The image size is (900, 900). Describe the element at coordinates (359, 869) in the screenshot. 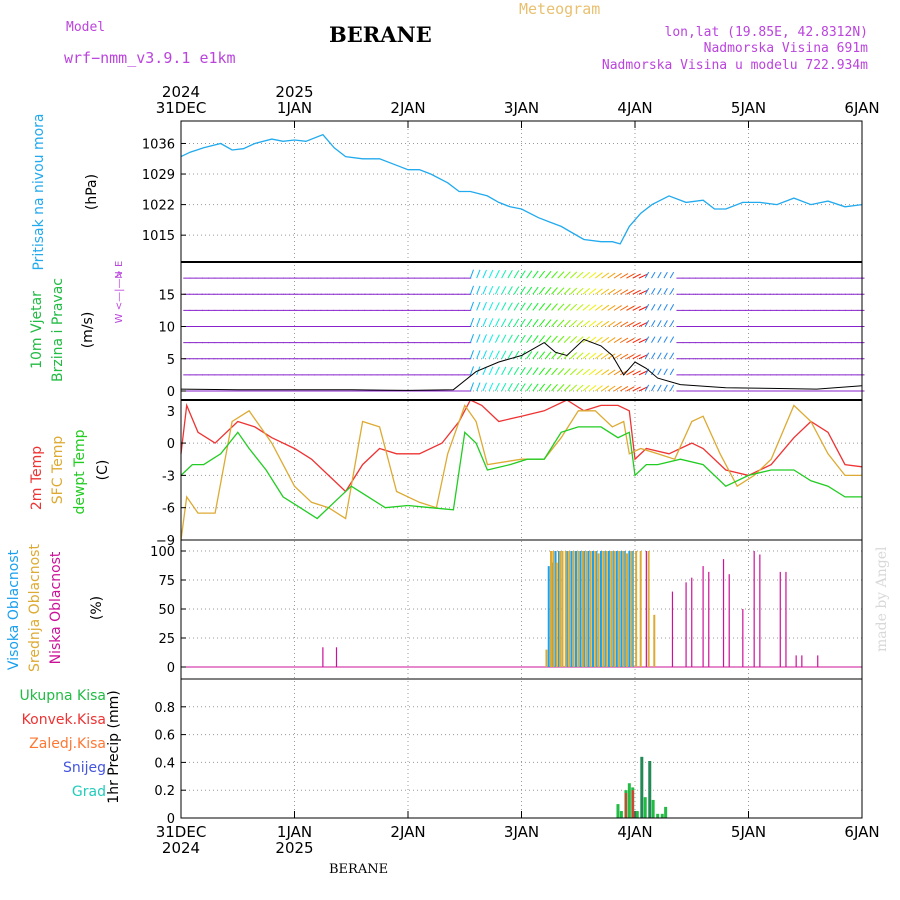

I see `footer-station: BERANE` at that location.